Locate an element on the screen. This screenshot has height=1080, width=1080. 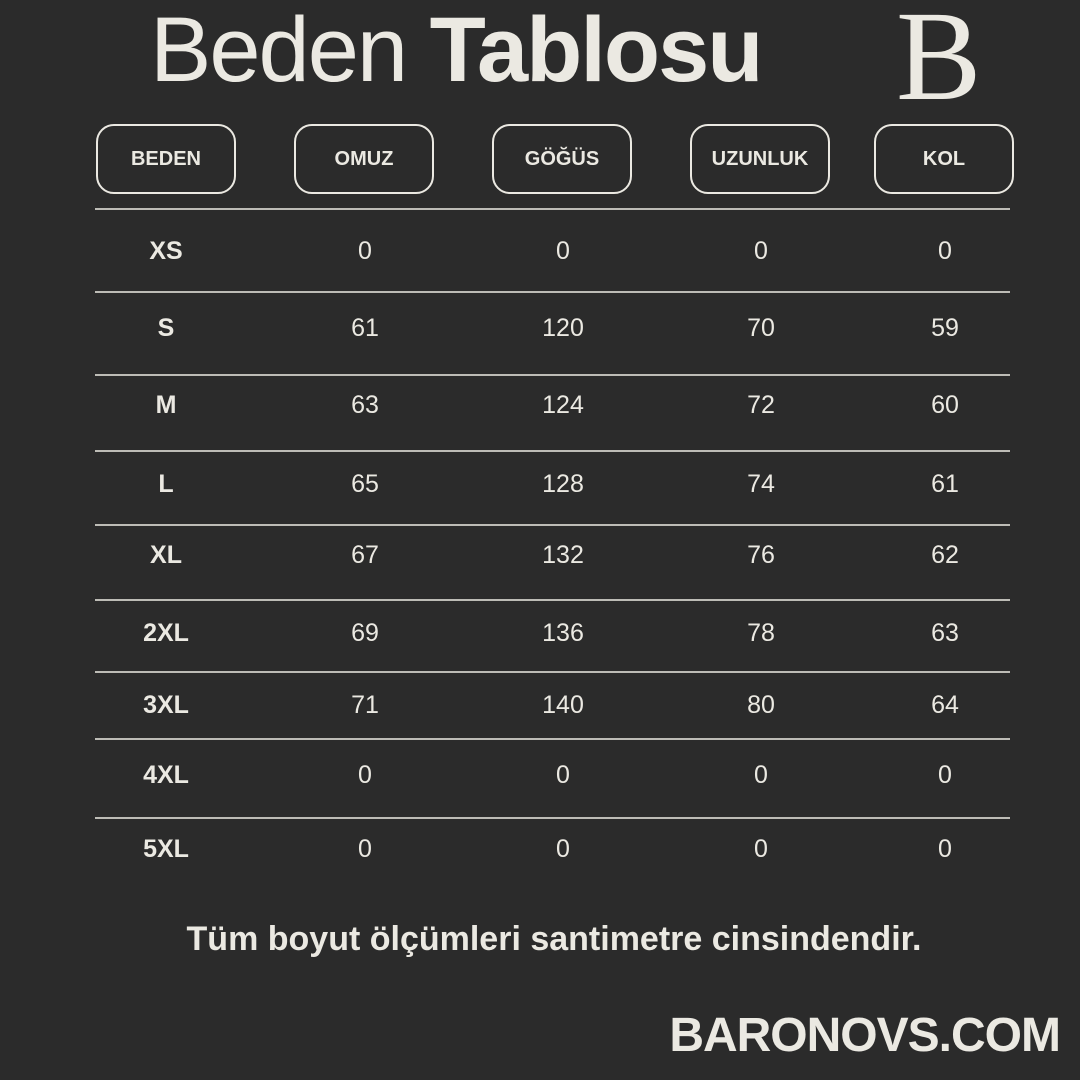
measurement-cell: 76 is located at coordinates (761, 555).